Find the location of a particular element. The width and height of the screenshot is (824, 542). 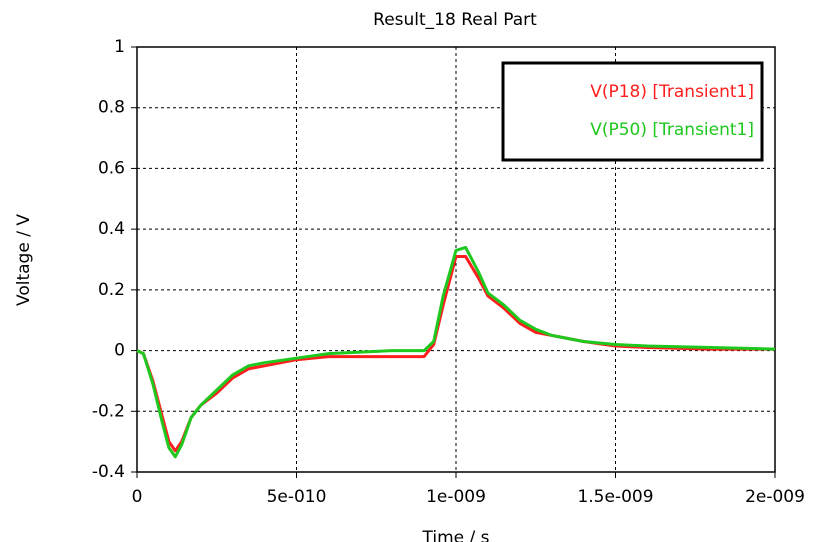

x-tick-label: 5e-010 is located at coordinates (297, 497).